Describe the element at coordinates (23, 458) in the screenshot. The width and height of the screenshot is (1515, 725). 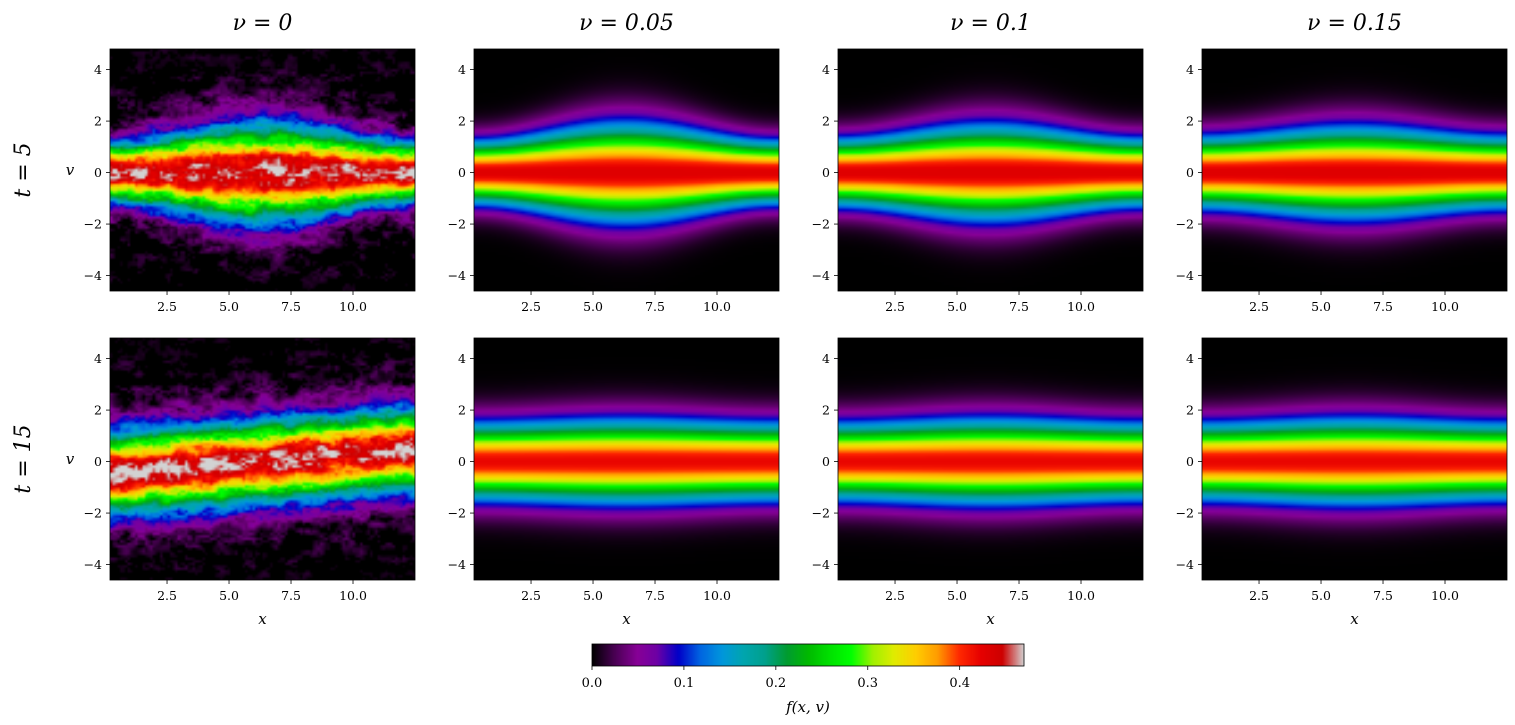
I see `row-label: t = 15` at that location.